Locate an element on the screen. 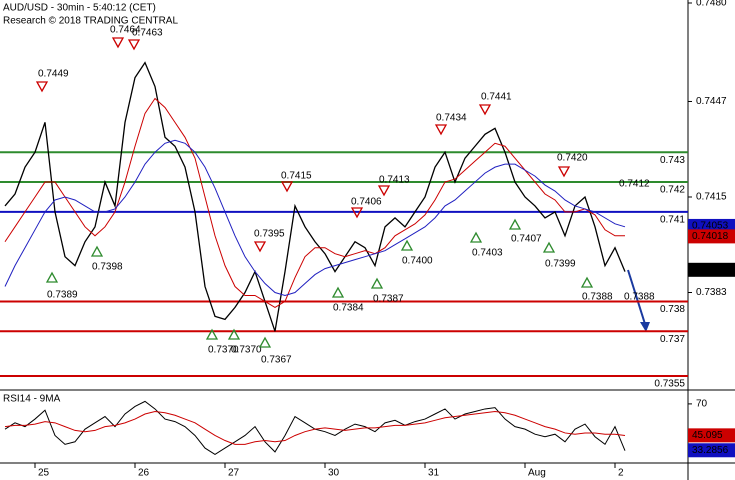 This screenshot has width=735, height=480. annotation-label: 0.7463 is located at coordinates (147, 33).